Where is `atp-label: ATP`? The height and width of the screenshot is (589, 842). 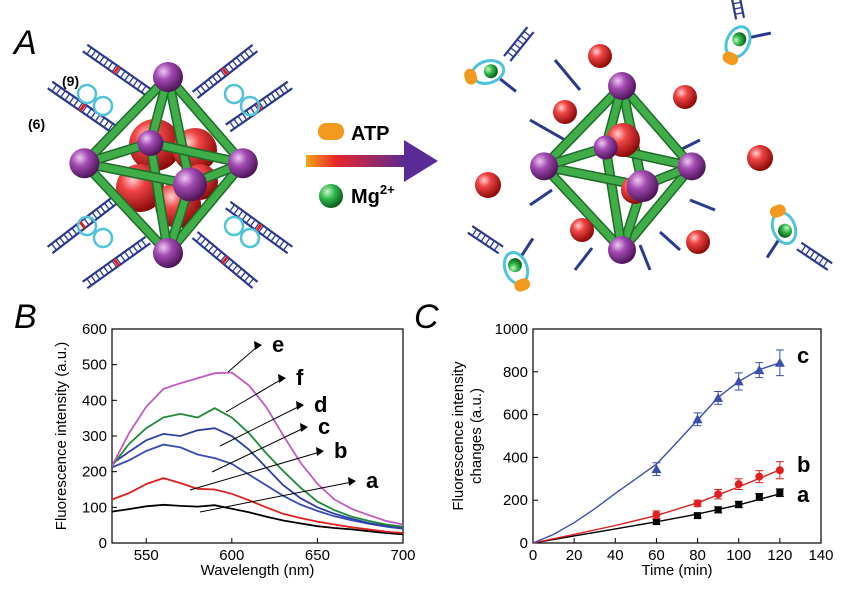 atp-label: ATP is located at coordinates (370, 134).